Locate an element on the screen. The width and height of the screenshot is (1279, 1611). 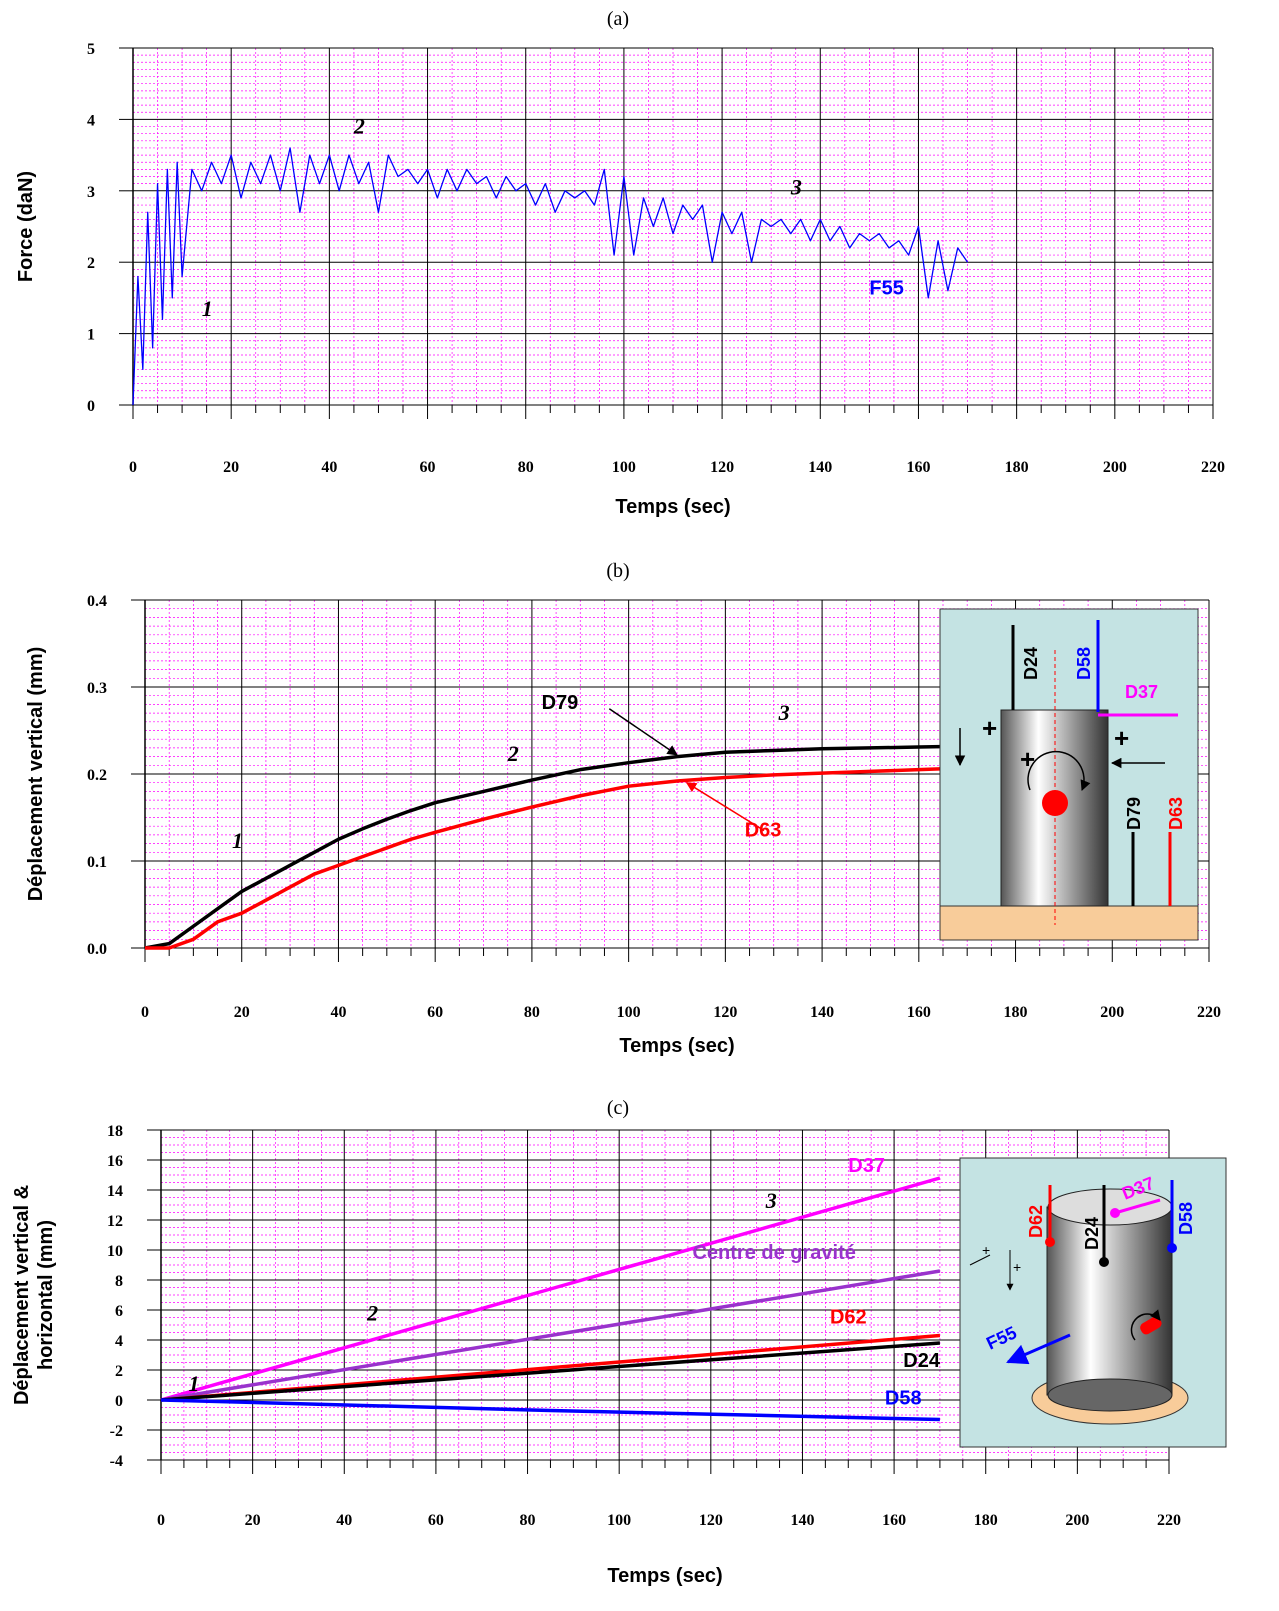
chart-title: (c) is located at coordinates (618, 1108).